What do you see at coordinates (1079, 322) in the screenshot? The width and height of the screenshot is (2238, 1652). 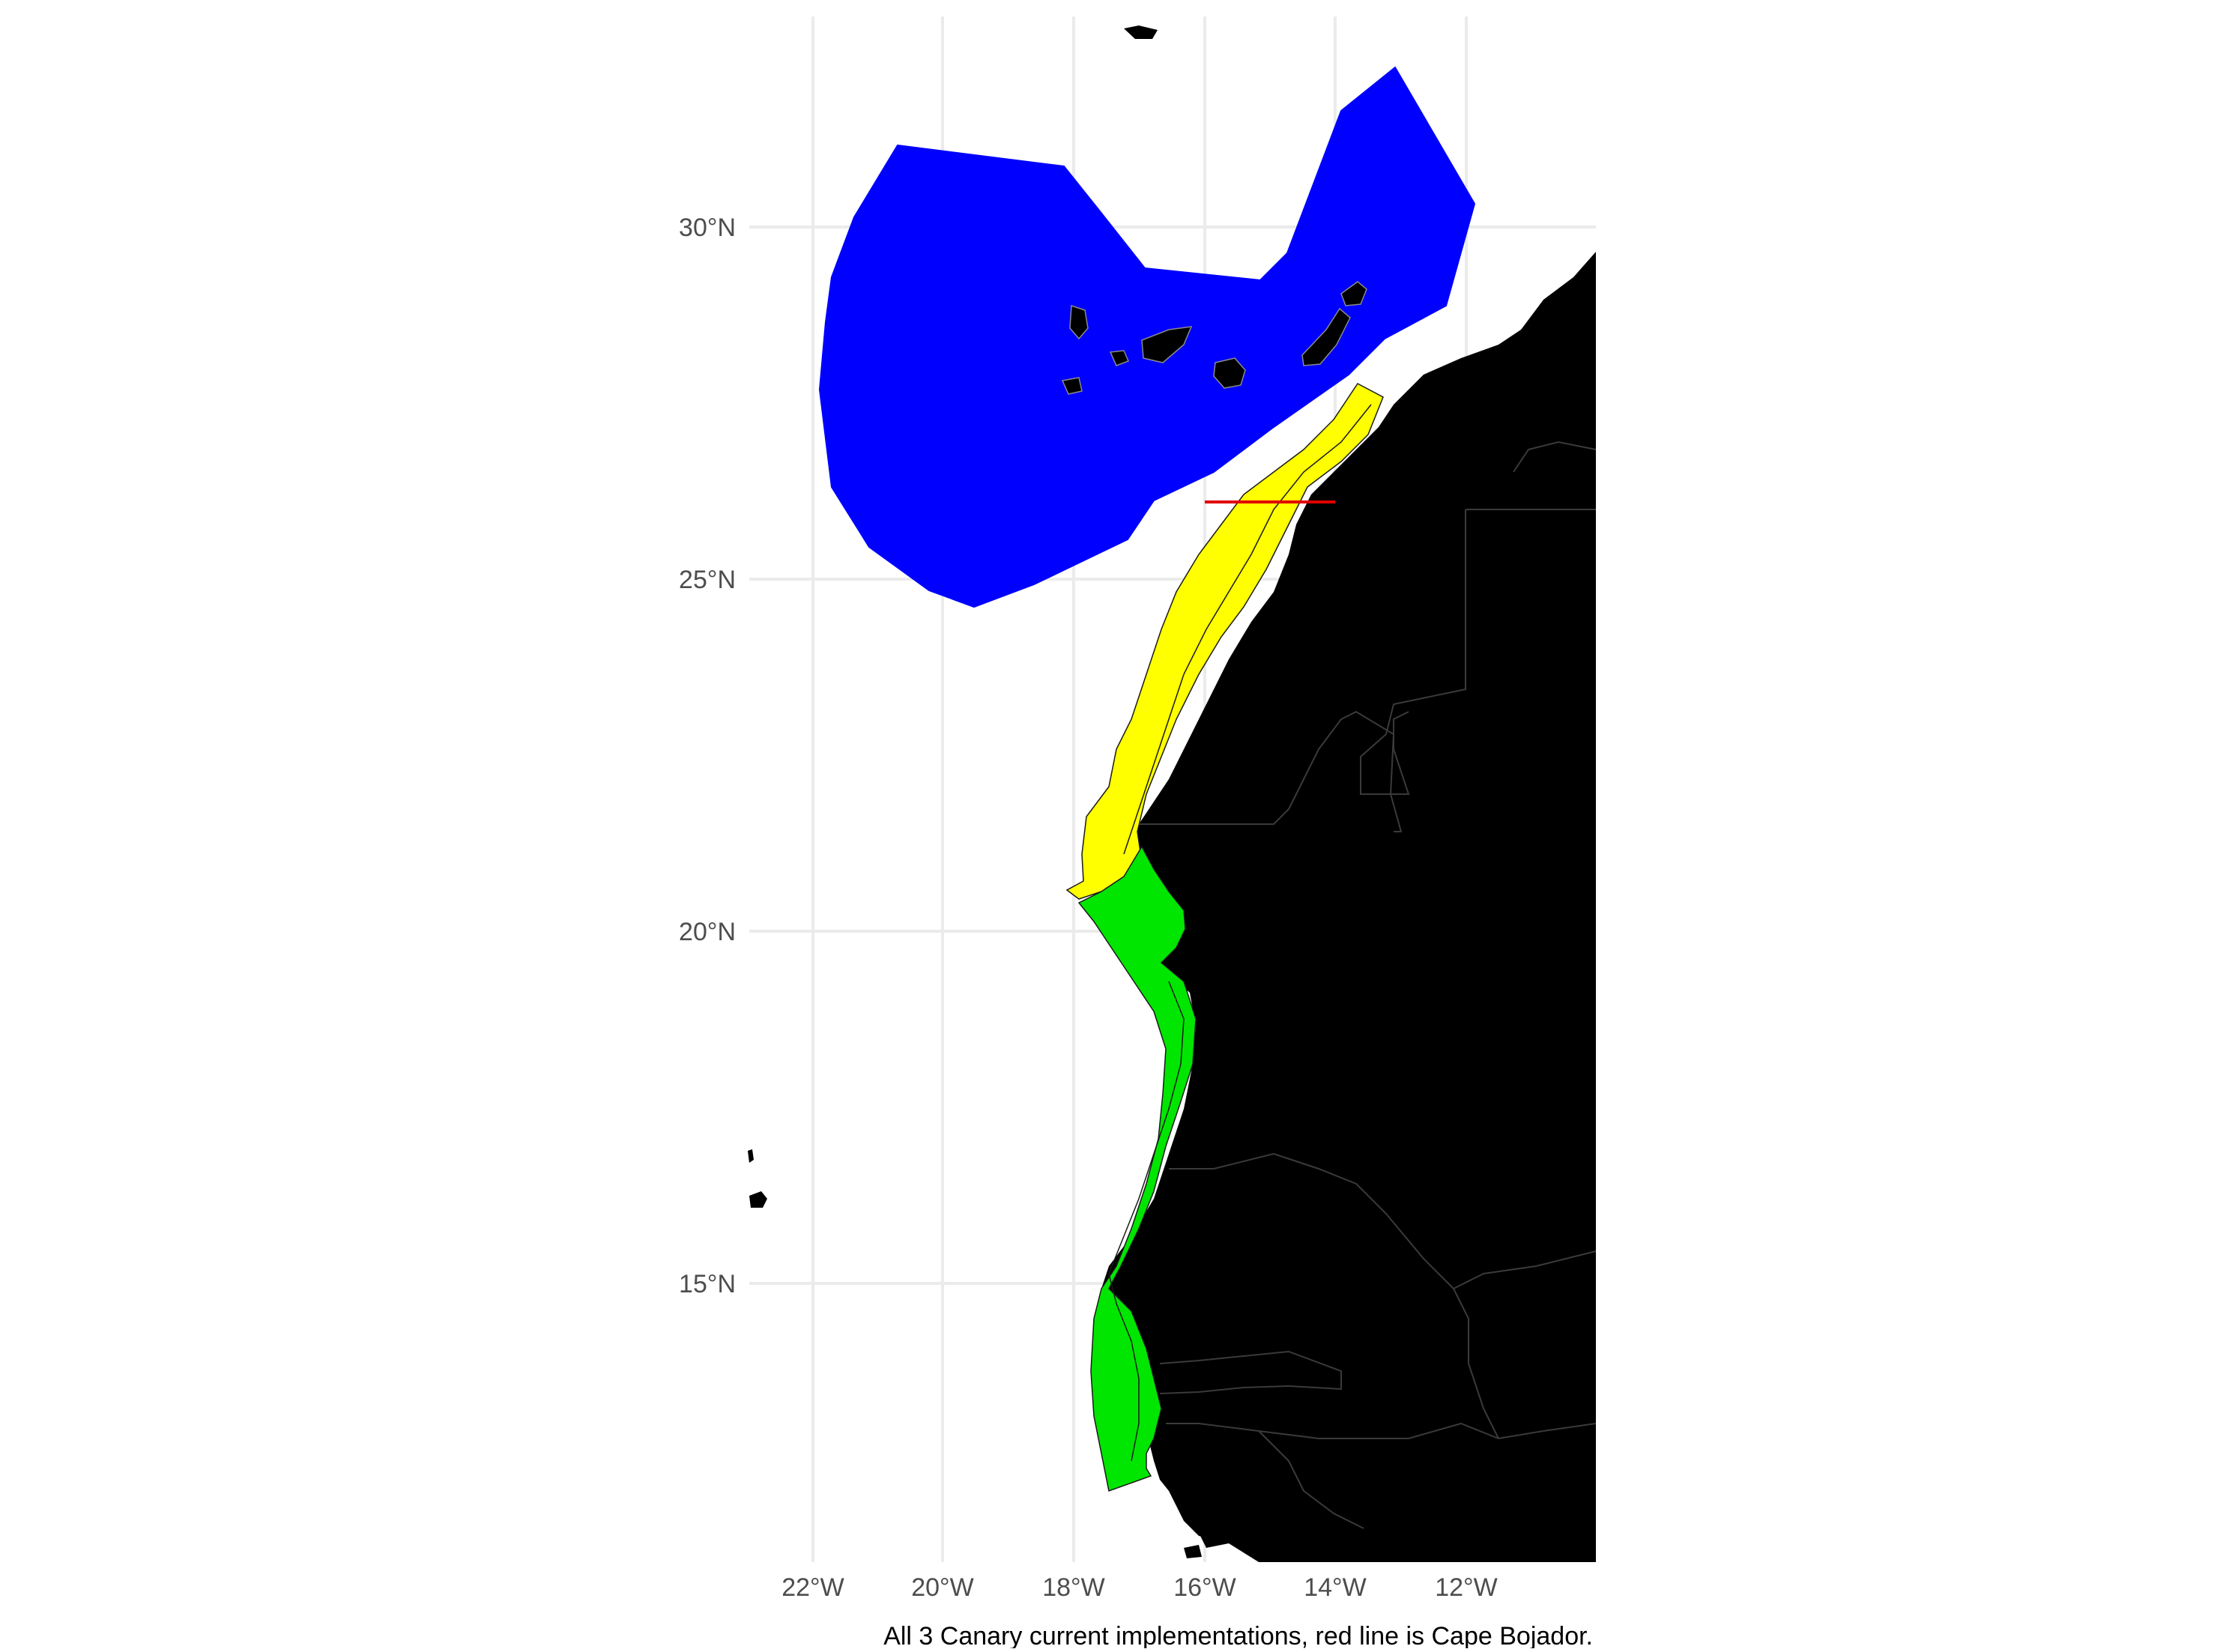 I see `island-la-palma` at bounding box center [1079, 322].